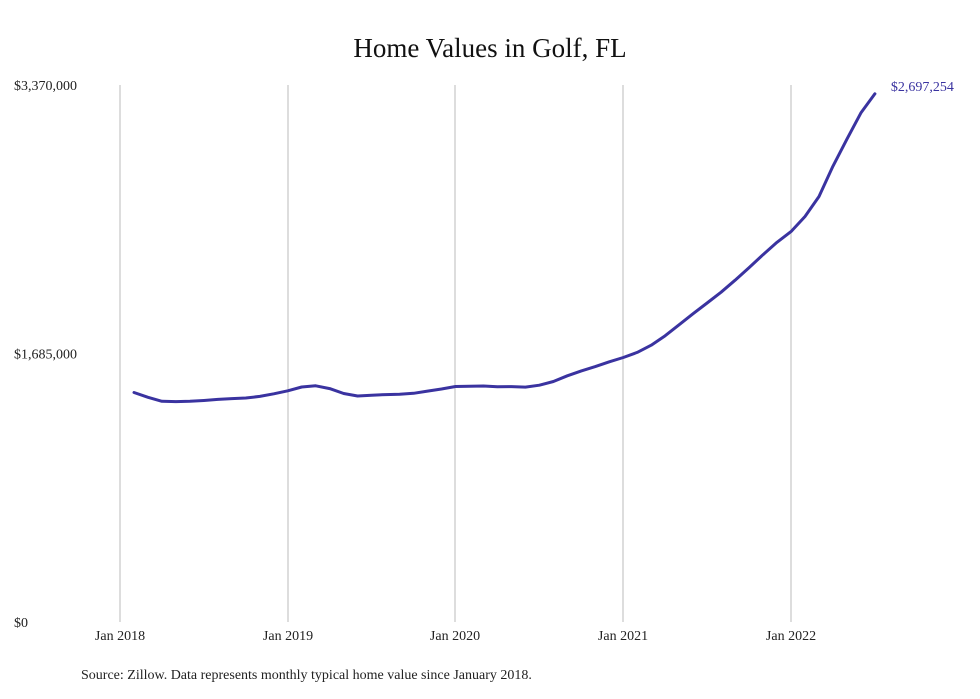 The width and height of the screenshot is (980, 699). What do you see at coordinates (21, 623) in the screenshot?
I see `y-tick-label: $0` at bounding box center [21, 623].